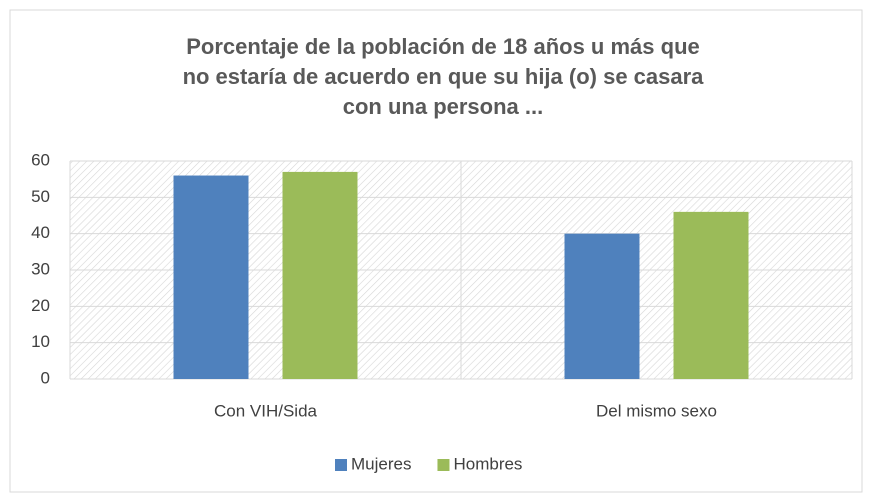 Image resolution: width=870 pixels, height=496 pixels. Describe the element at coordinates (45, 377) in the screenshot. I see `y-tick-label: 0` at that location.